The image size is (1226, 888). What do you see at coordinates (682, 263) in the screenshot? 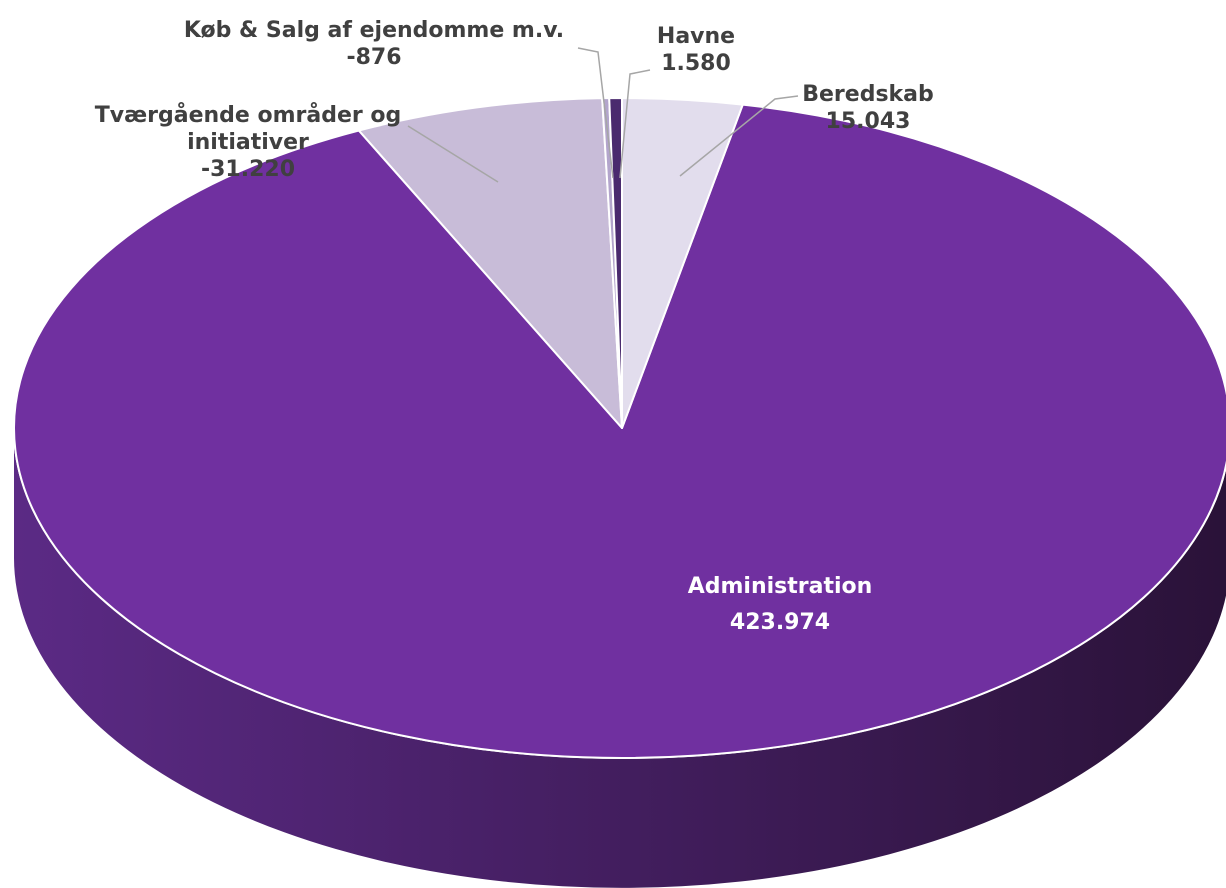
I see `slice-beredskab` at bounding box center [682, 263].